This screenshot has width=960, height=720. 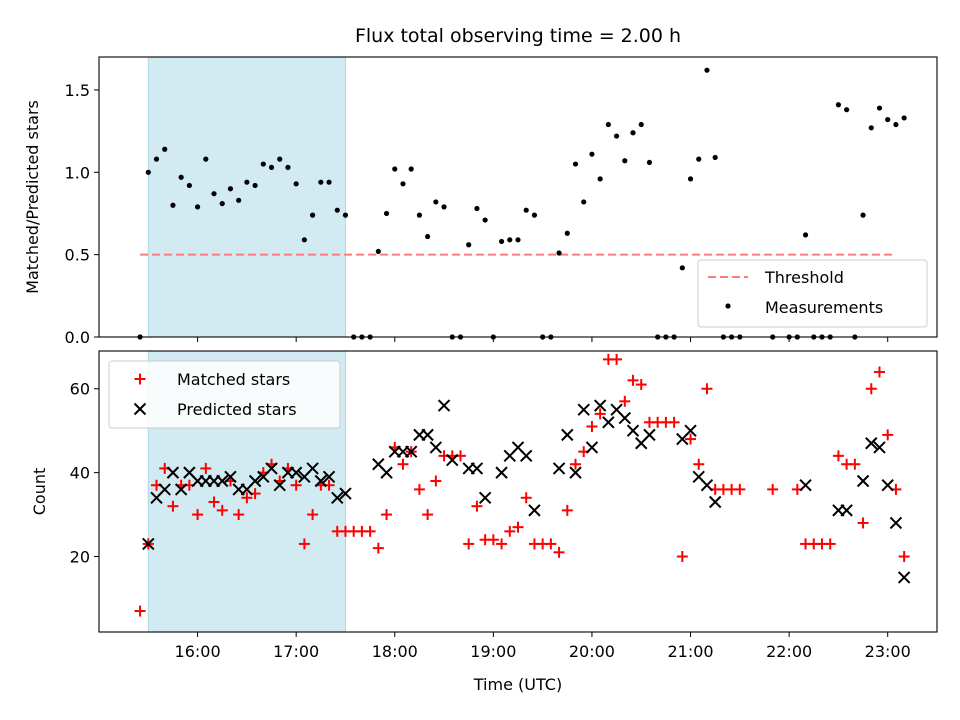 I want to click on bottom-y-ticks: 20 40 60, so click(x=84, y=473).